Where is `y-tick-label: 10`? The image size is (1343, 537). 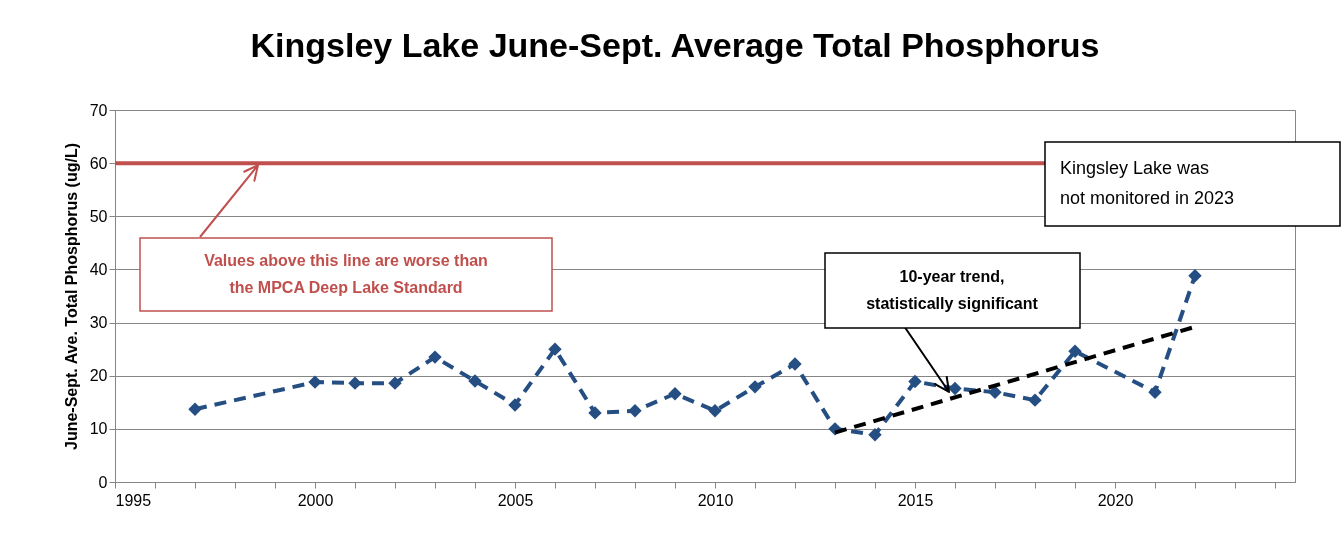 y-tick-label: 10 is located at coordinates (98, 429).